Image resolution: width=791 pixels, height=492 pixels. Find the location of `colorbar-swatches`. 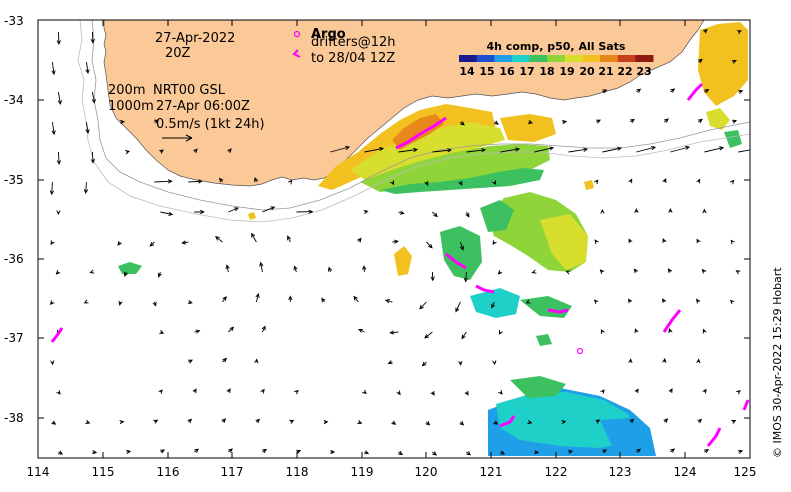

colorbar-swatches is located at coordinates (556, 58).